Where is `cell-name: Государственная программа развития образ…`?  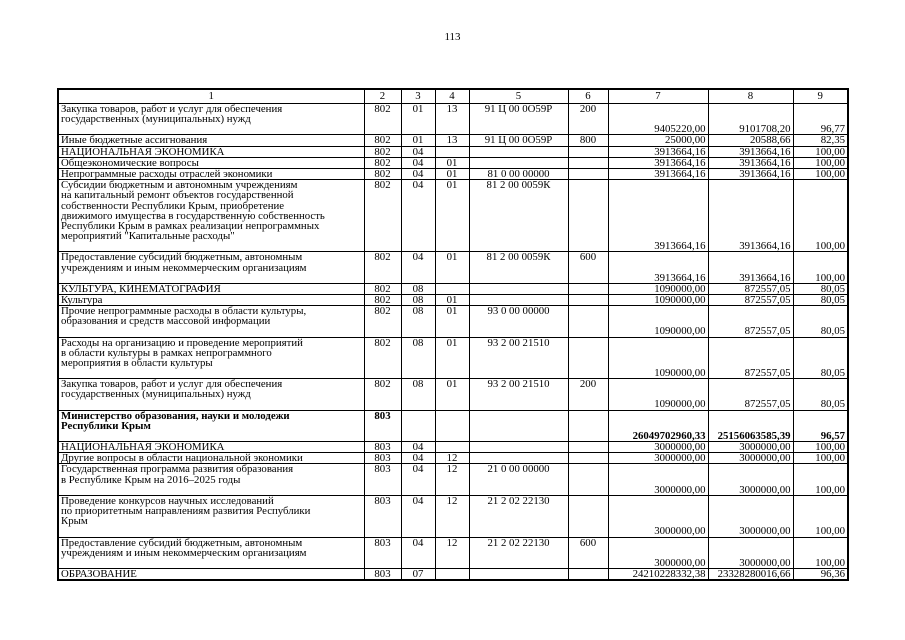
cell-name: Государственная программа развития образ… is located at coordinates (211, 479).